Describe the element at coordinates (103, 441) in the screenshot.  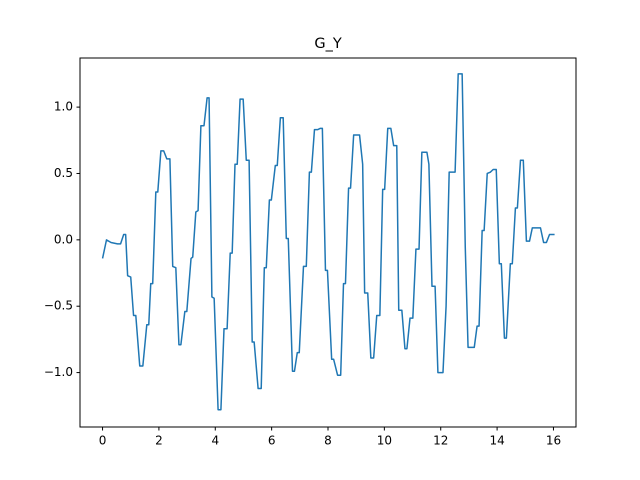
I see `x-tick-label: 0` at that location.